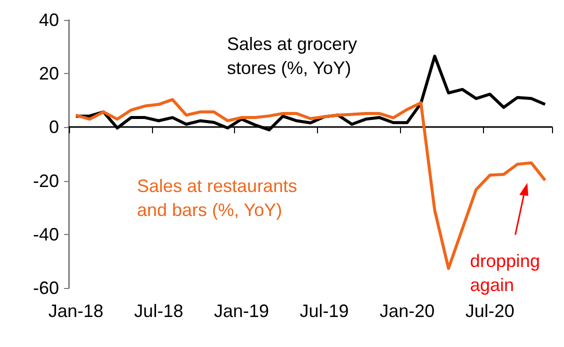 This screenshot has height=347, width=564. I want to click on x-tick-label: Jul-18, so click(159, 311).